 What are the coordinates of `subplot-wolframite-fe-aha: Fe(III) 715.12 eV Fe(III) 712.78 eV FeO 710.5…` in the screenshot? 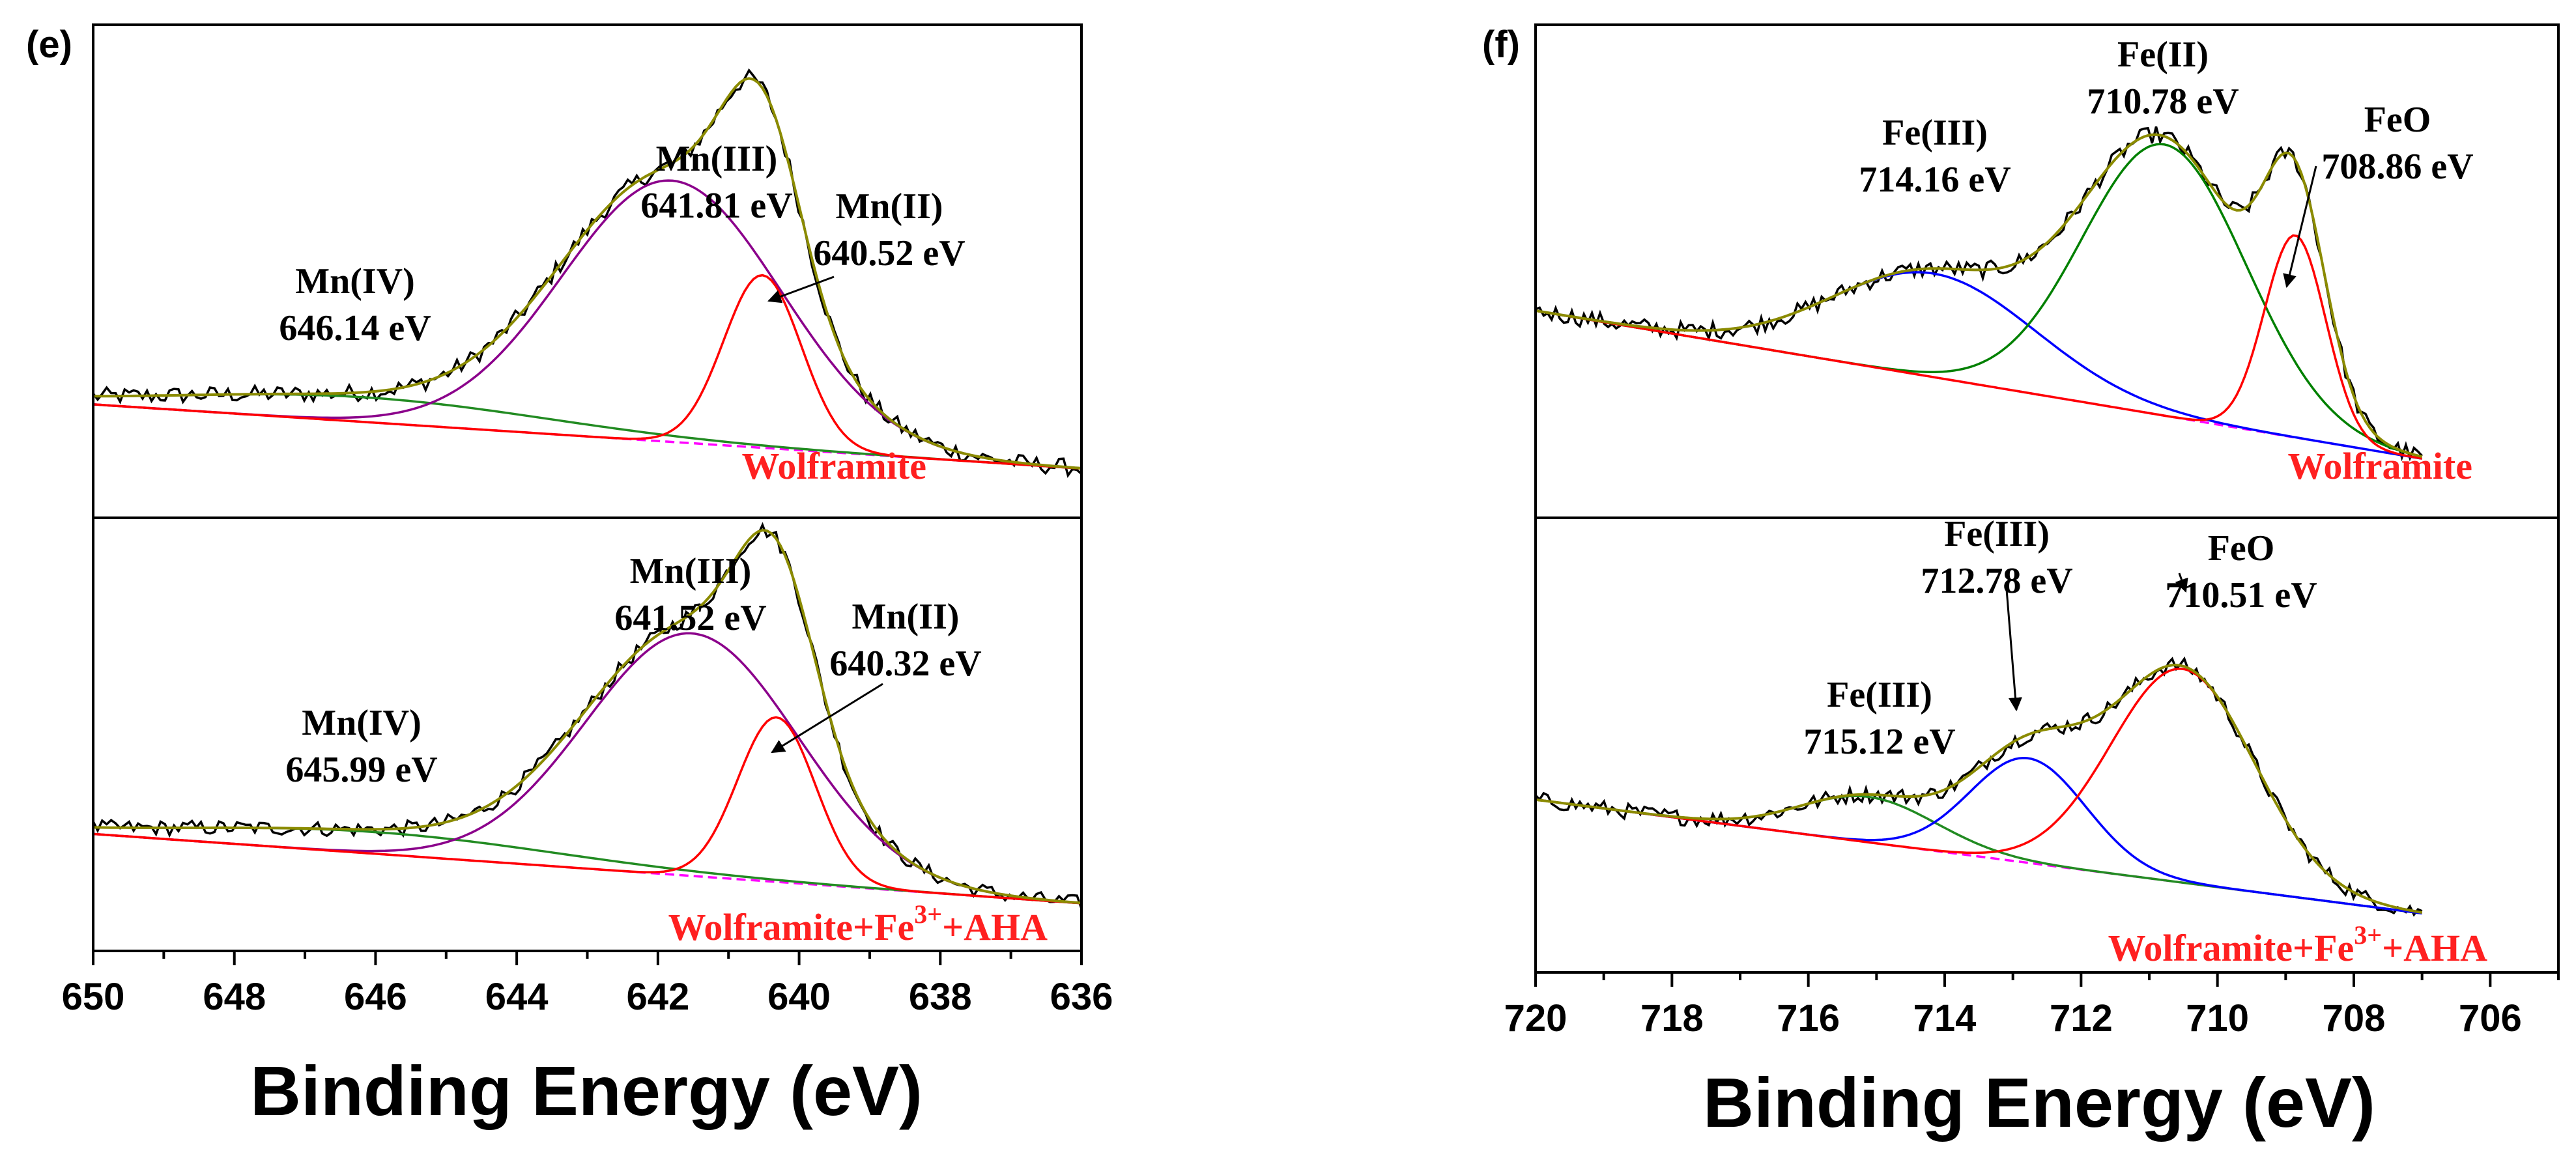 It's located at (2011, 741).